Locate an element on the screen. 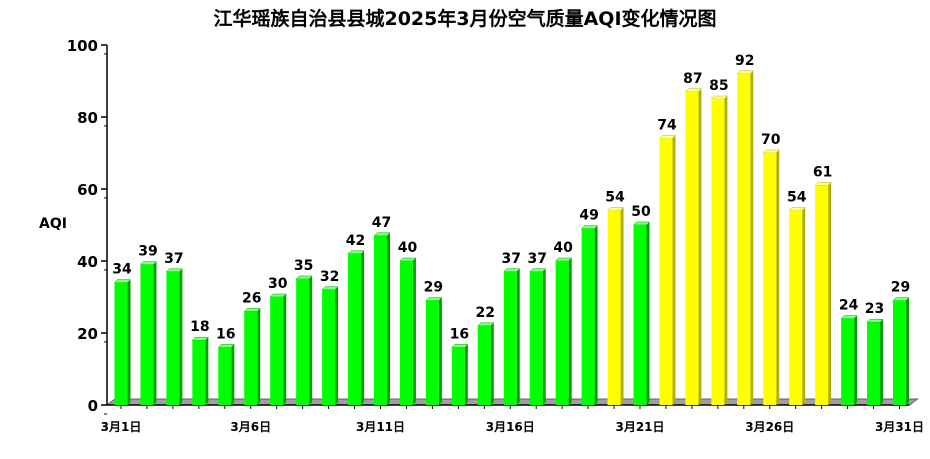  data-label: 74 is located at coordinates (667, 126).